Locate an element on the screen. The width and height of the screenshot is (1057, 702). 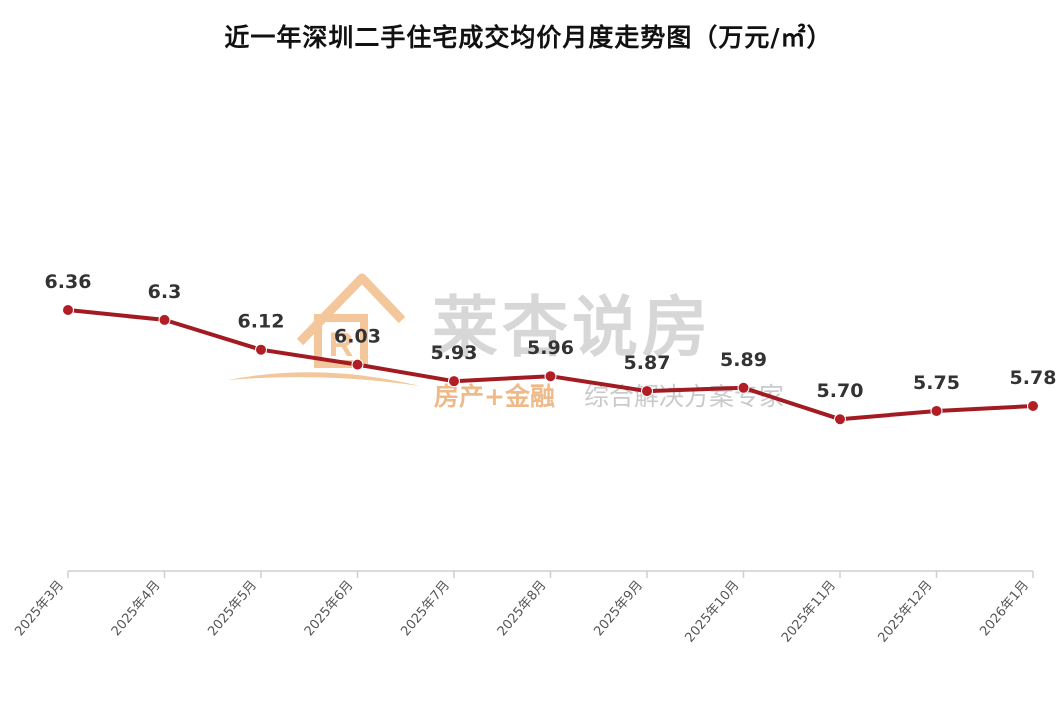
x-tick-label: 2025年7月 is located at coordinates (425, 608).